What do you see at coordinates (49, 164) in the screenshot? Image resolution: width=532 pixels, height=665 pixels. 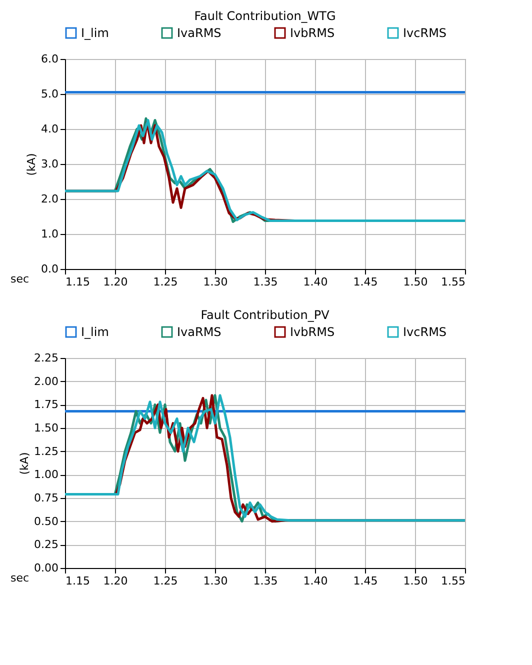 I see `y-tick-label: 3.0` at bounding box center [49, 164].